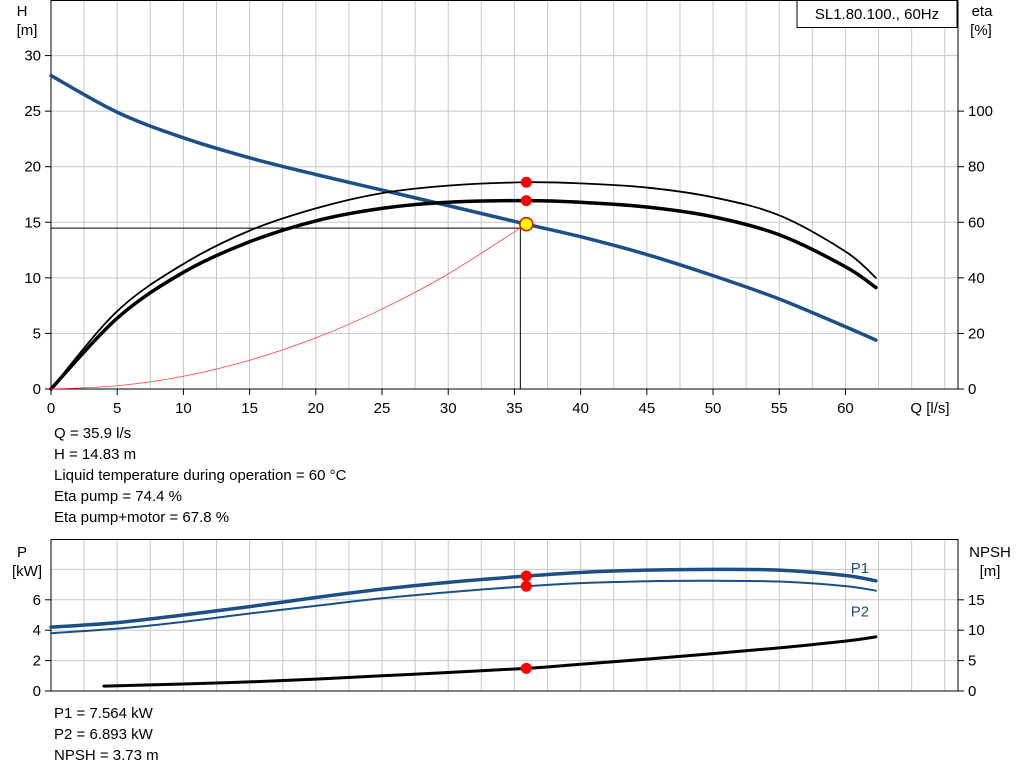 The height and width of the screenshot is (781, 1024). Describe the element at coordinates (315, 408) in the screenshot. I see `x-tick-label: 20` at that location.